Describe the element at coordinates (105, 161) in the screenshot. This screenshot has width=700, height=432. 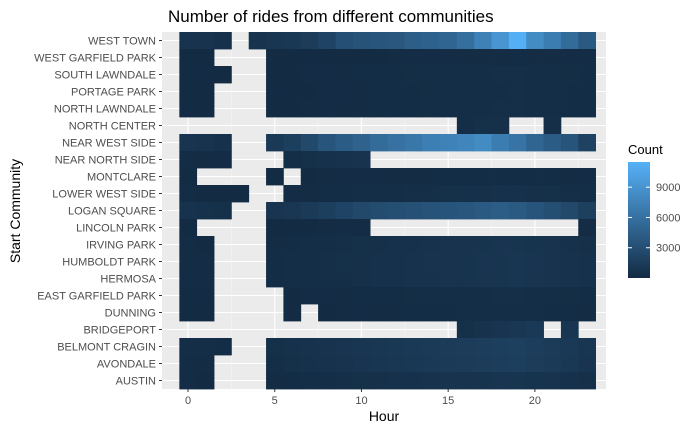
I see `y-tick-label: NEAR NORTH SIDE` at that location.